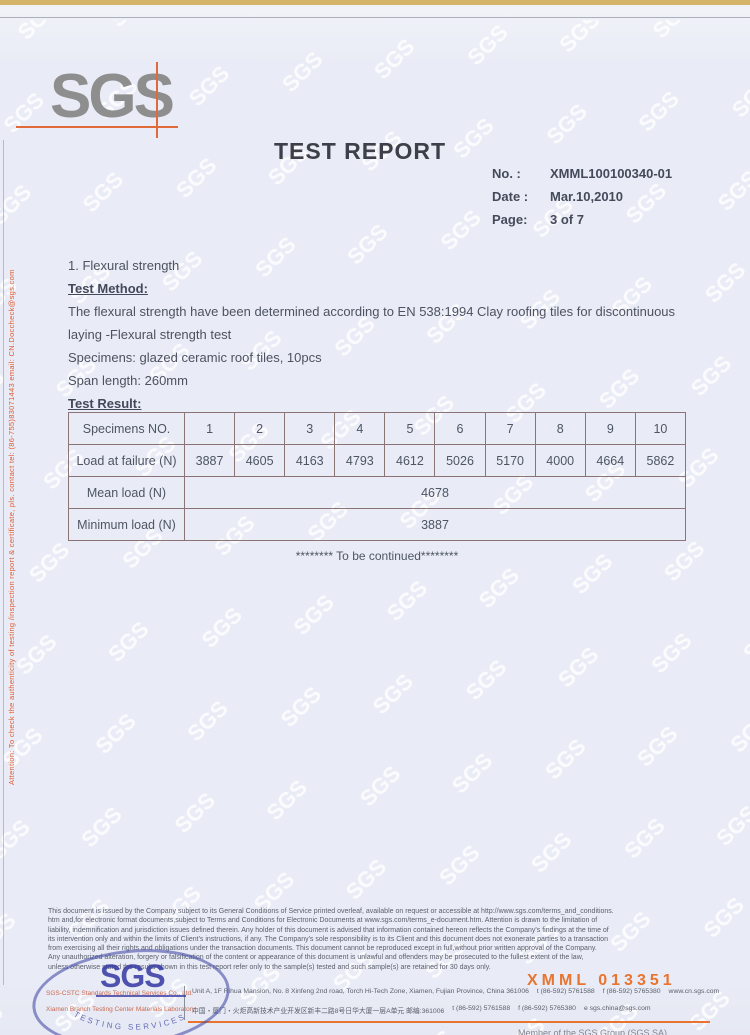 The image size is (750, 1035). Describe the element at coordinates (310, 460) in the screenshot. I see `load-value-cell: 4163` at that location.